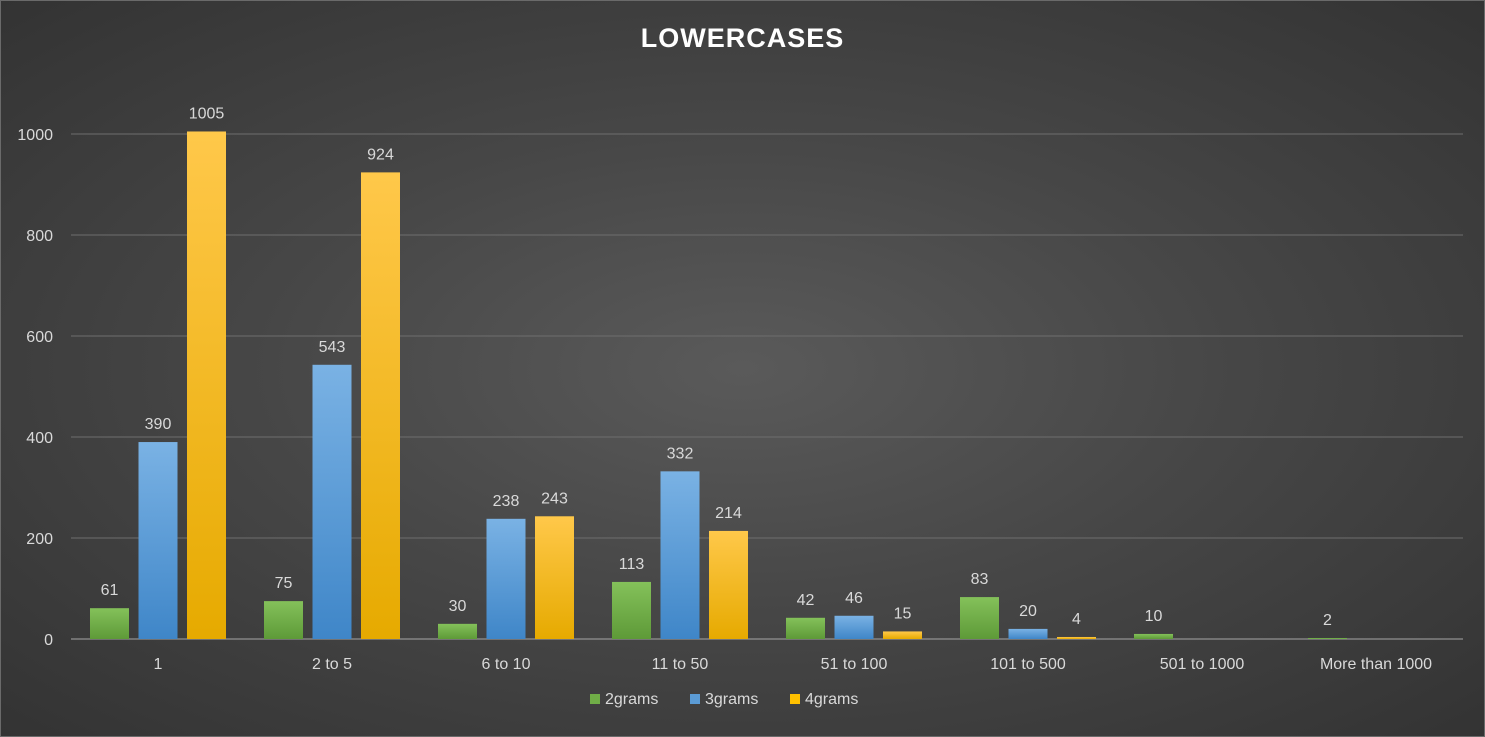  What do you see at coordinates (695, 699) in the screenshot?
I see `legend-swatch-3grams` at bounding box center [695, 699].